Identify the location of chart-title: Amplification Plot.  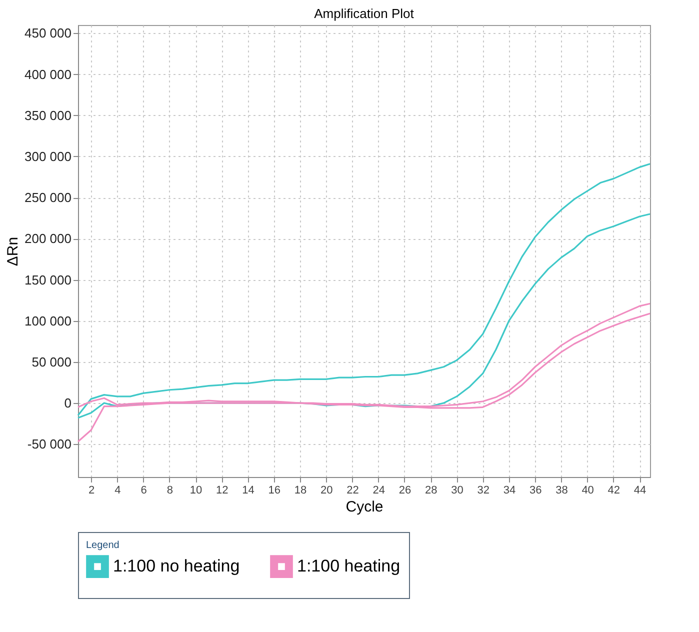
(364, 13).